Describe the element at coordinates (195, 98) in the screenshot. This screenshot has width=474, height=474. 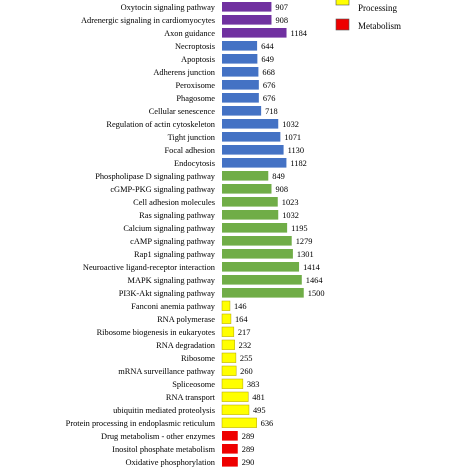
I see `category-label: Phagosome` at that location.